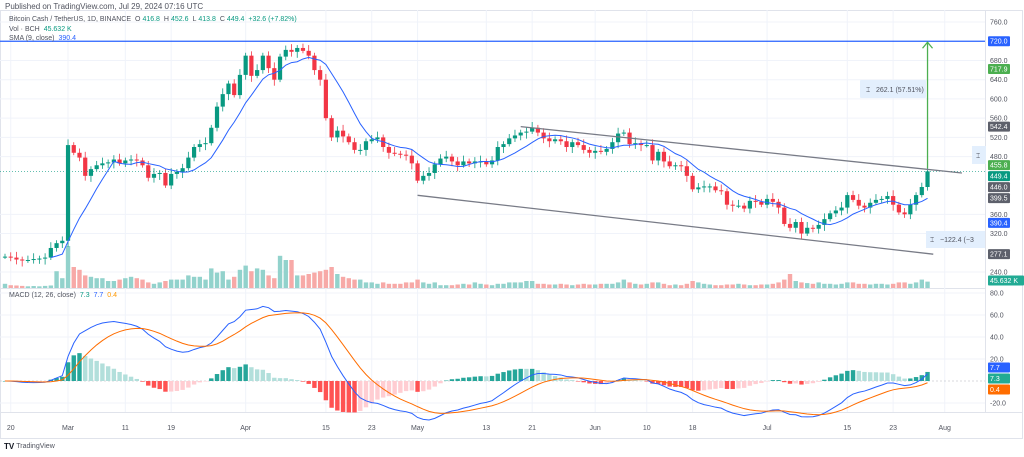  I want to click on macd-label: MACD (12, 26, close), so click(42, 295).